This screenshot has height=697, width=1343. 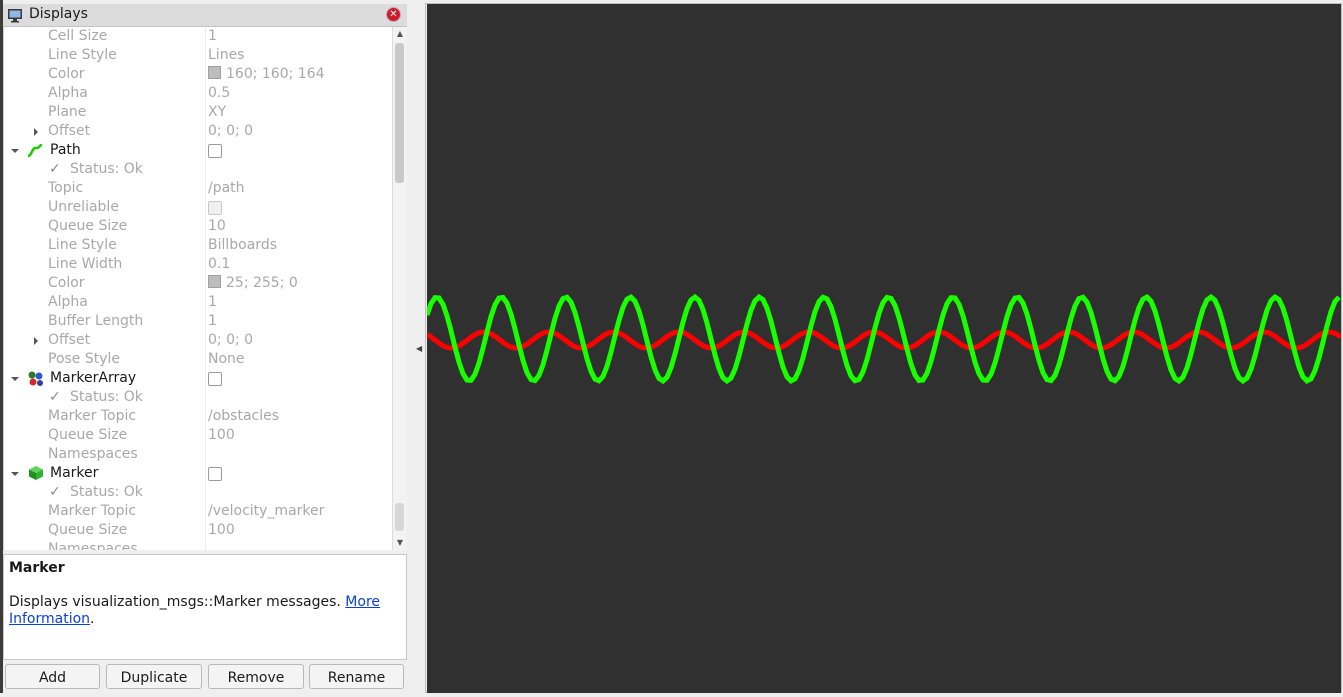 What do you see at coordinates (92, 416) in the screenshot?
I see `property-label: Marker Topic` at bounding box center [92, 416].